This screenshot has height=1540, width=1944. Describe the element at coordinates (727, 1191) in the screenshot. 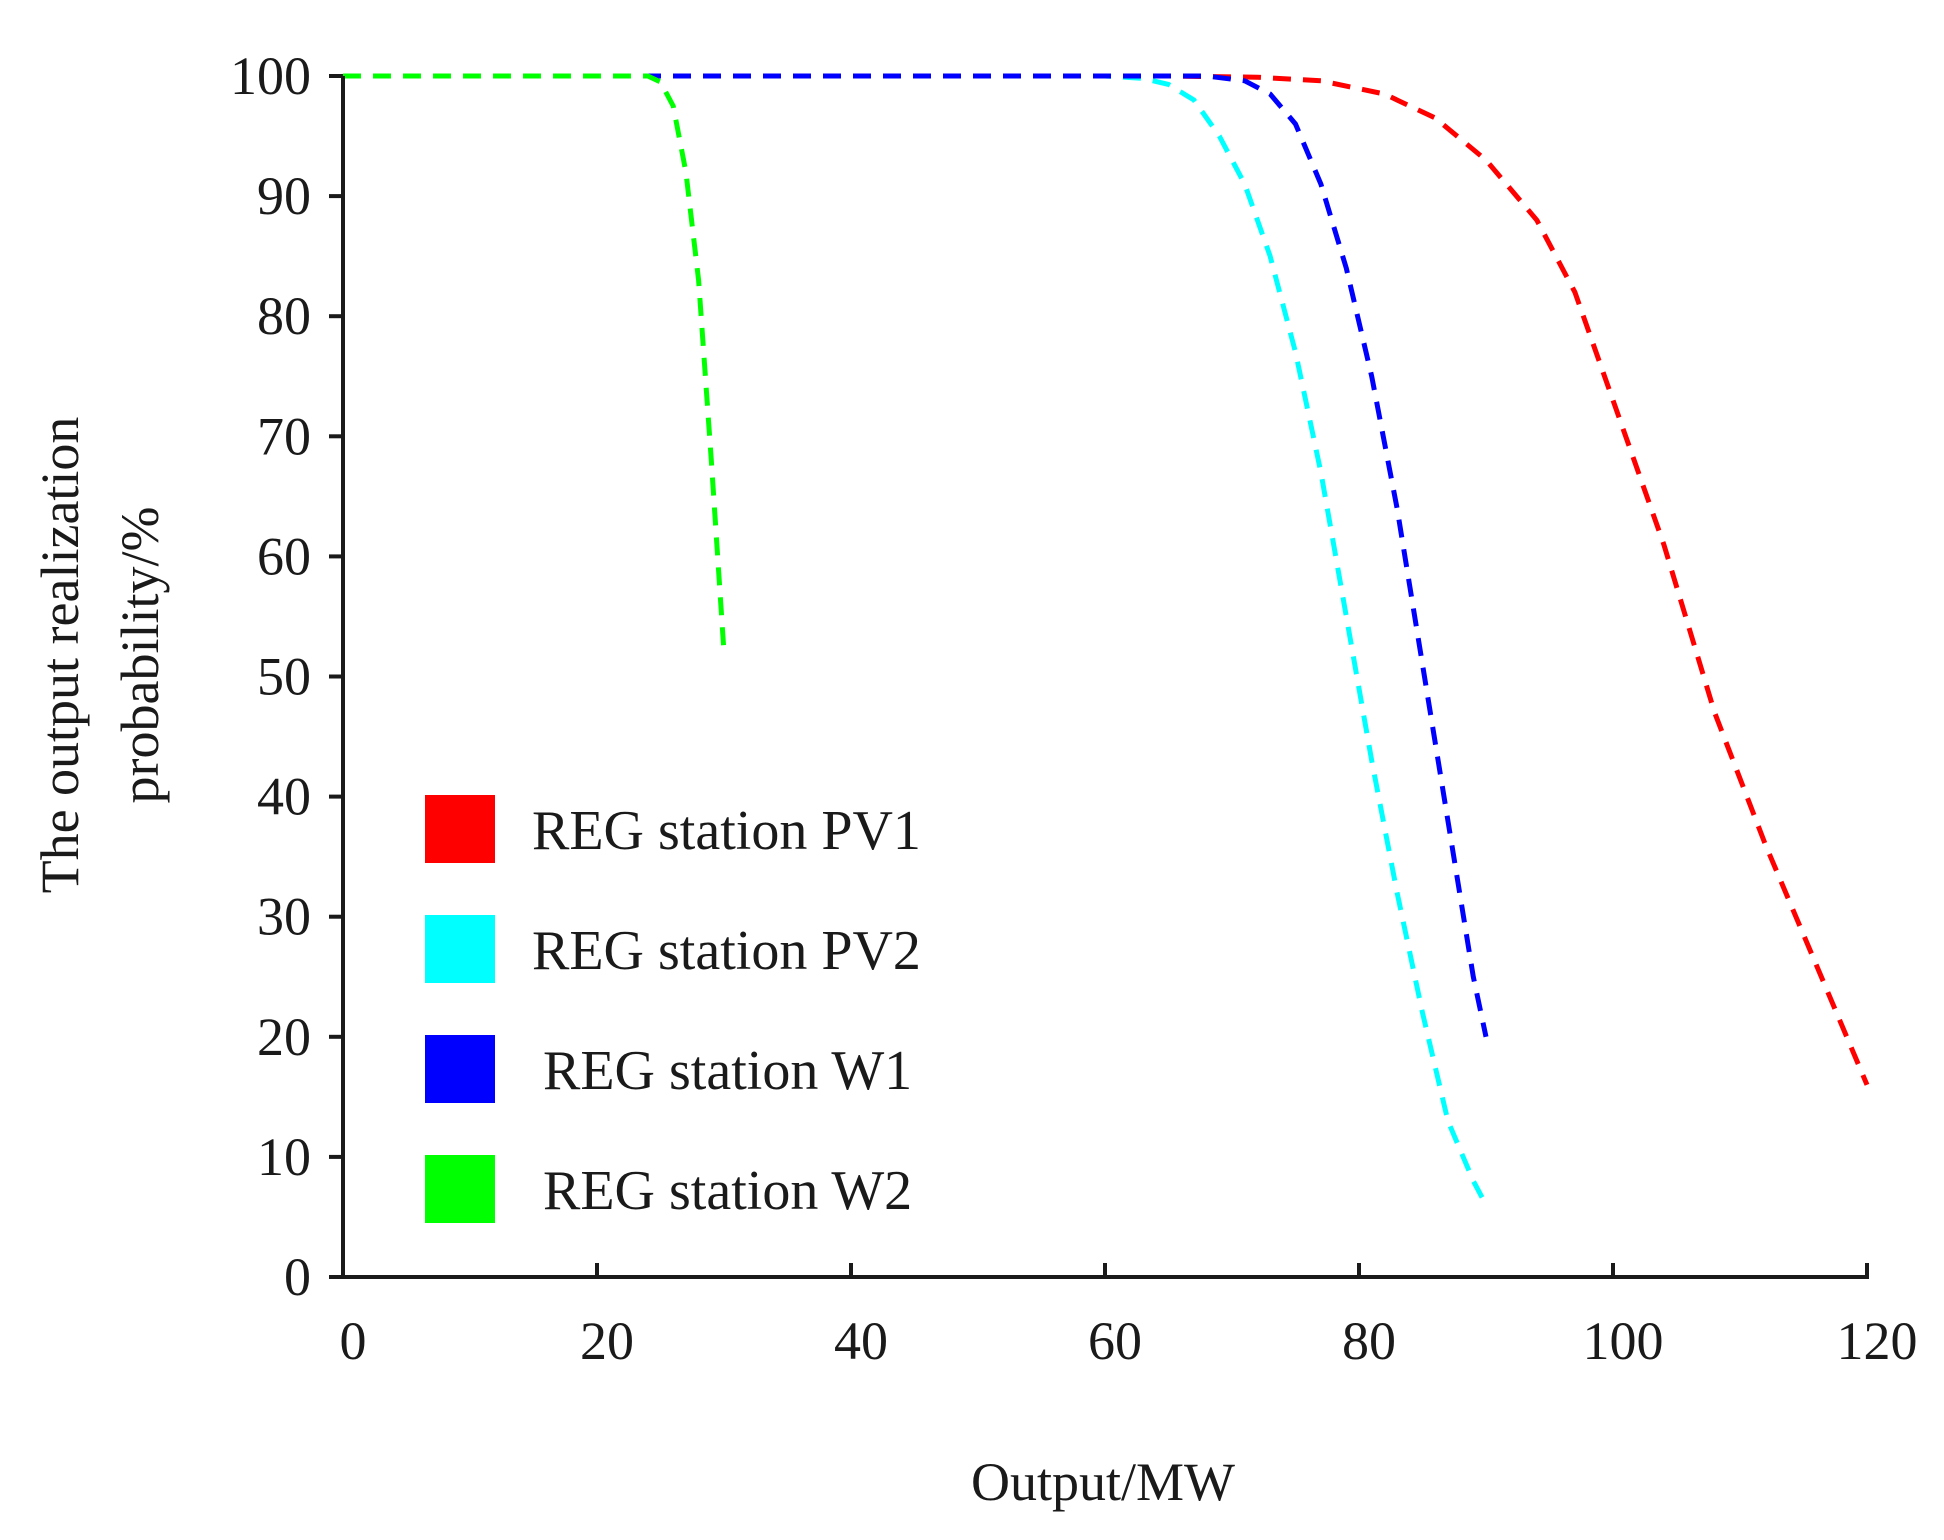

I see `legend-label-4: REG station W2` at that location.